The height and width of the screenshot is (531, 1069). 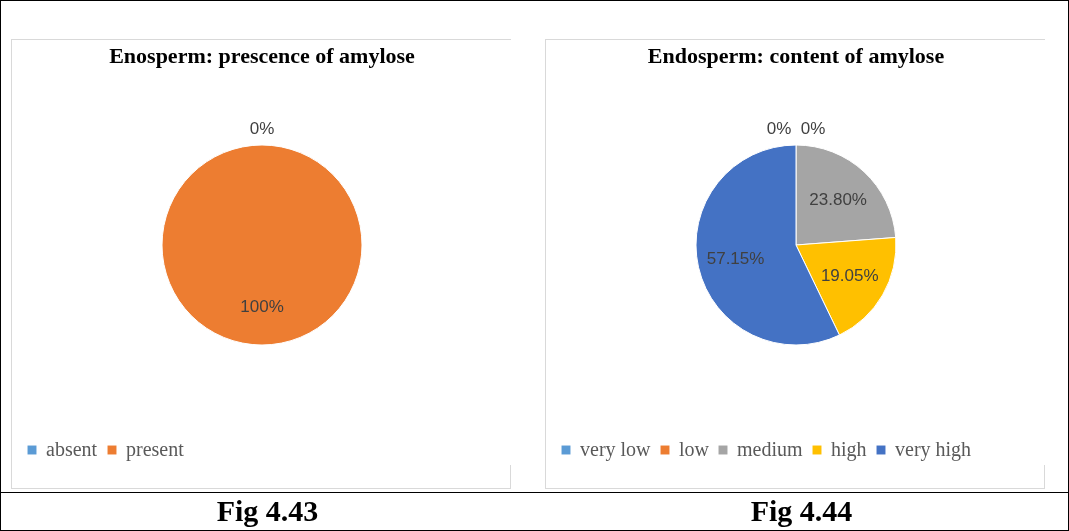 What do you see at coordinates (616, 449) in the screenshot?
I see `legend-label: very low` at bounding box center [616, 449].